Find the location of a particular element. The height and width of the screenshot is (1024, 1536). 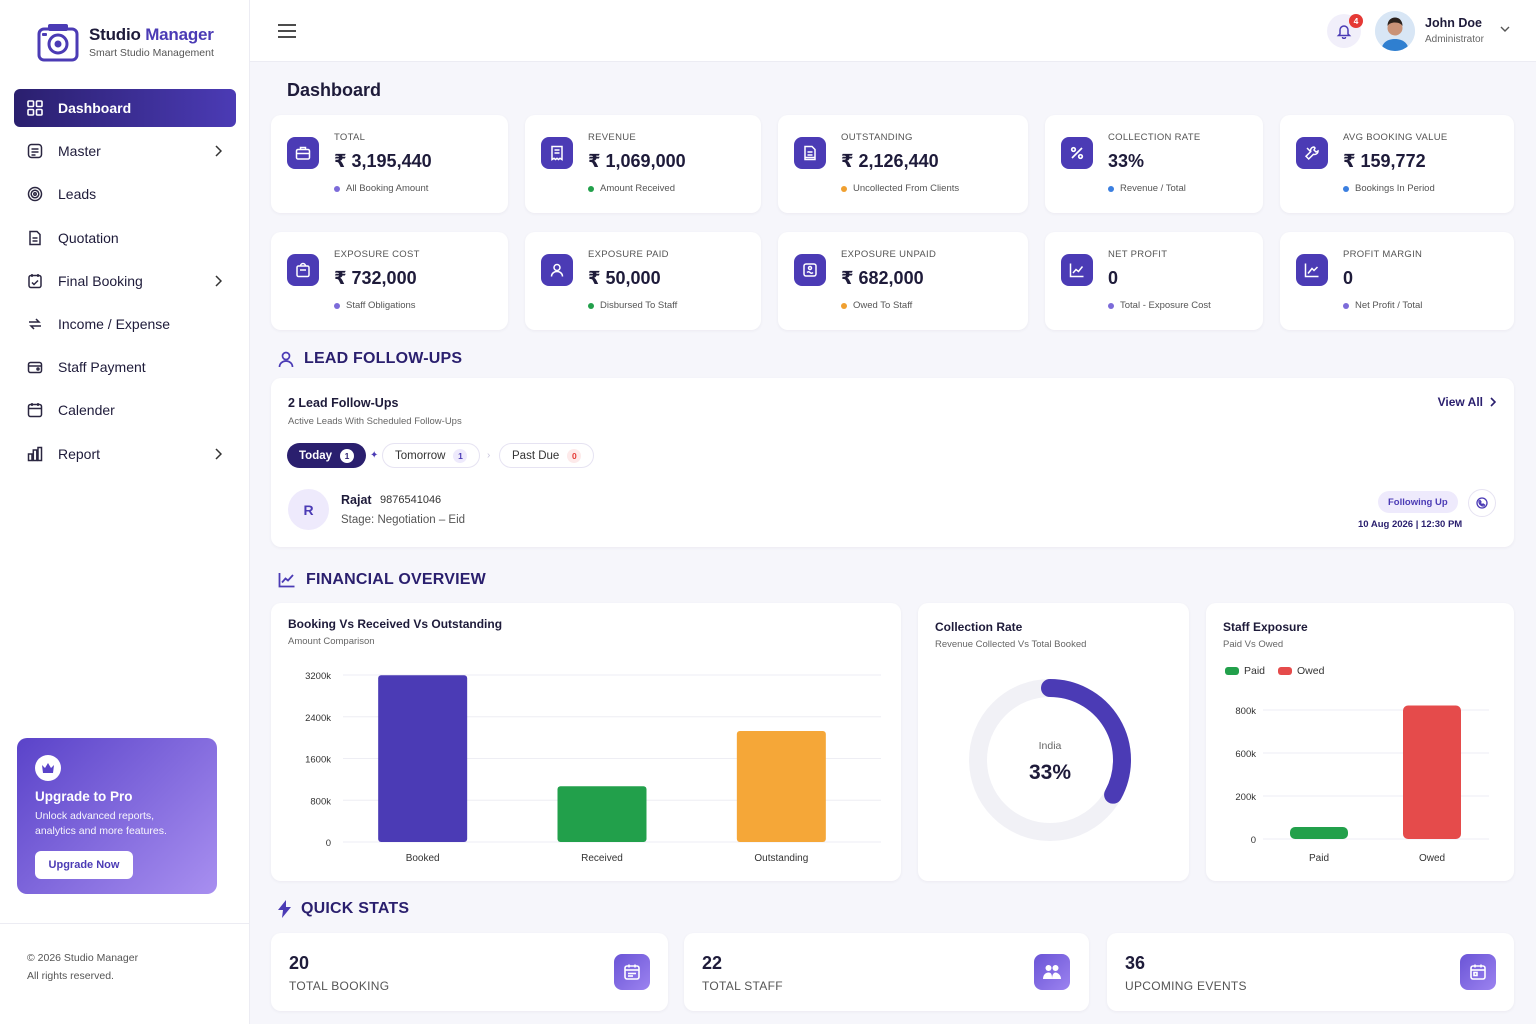

stat-label: TOTAL is located at coordinates (350, 137).